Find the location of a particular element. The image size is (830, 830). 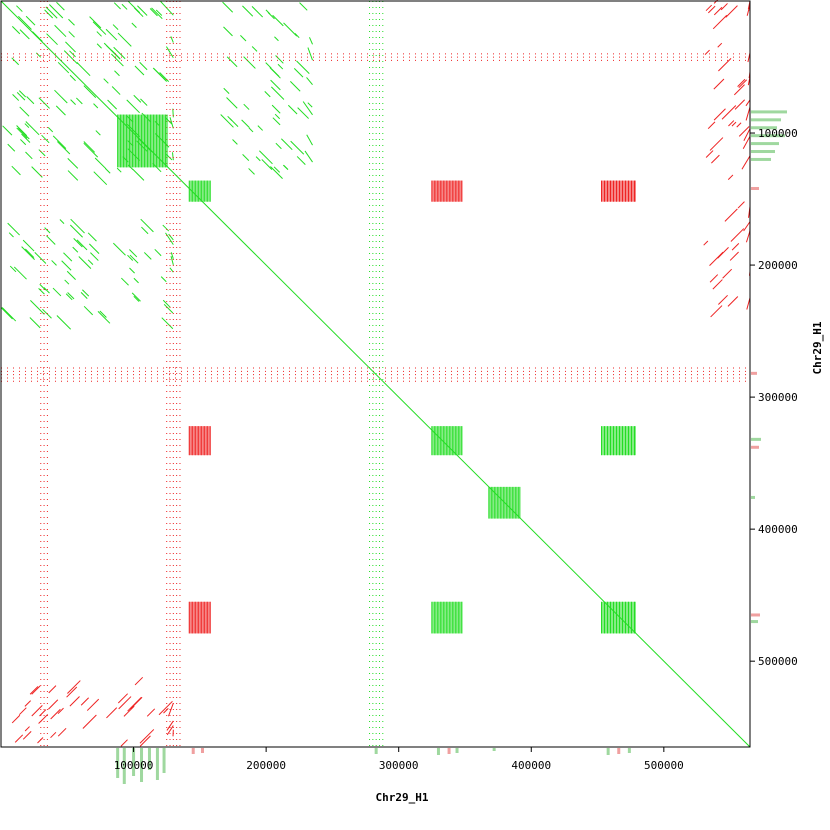

y-tick-label: 100000 is located at coordinates (778, 133).